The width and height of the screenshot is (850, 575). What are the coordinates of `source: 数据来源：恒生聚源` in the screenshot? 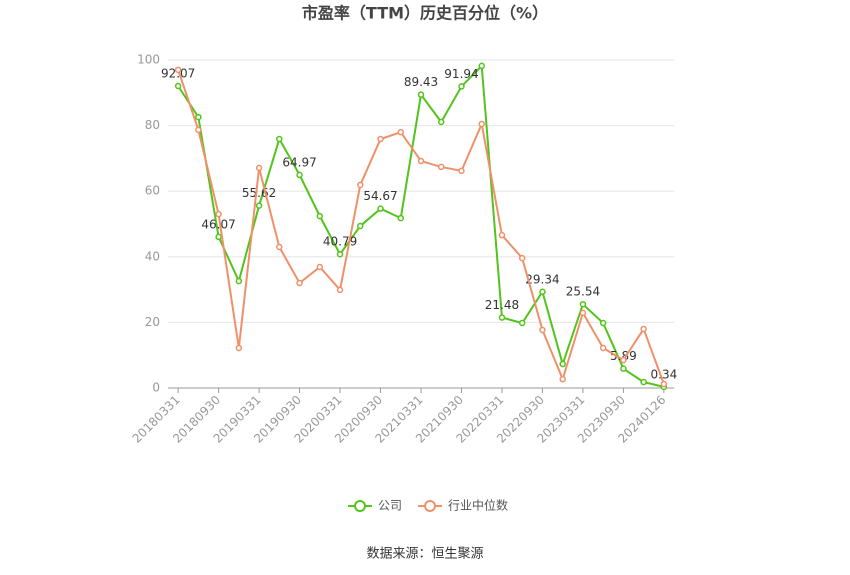 It's located at (424, 554).